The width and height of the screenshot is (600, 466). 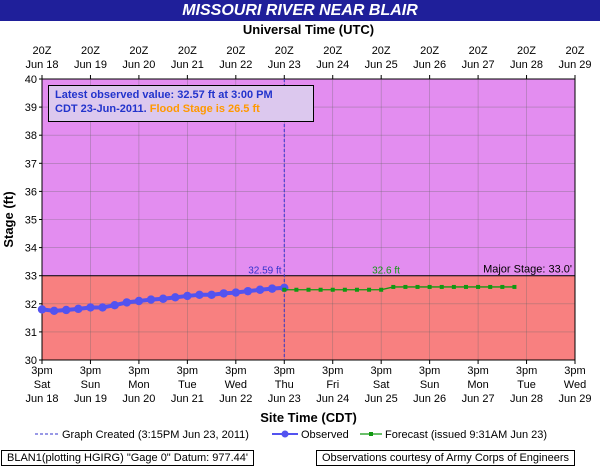 What do you see at coordinates (138, 399) in the screenshot?
I see `bottom-tick-label: Jun 20` at bounding box center [138, 399].